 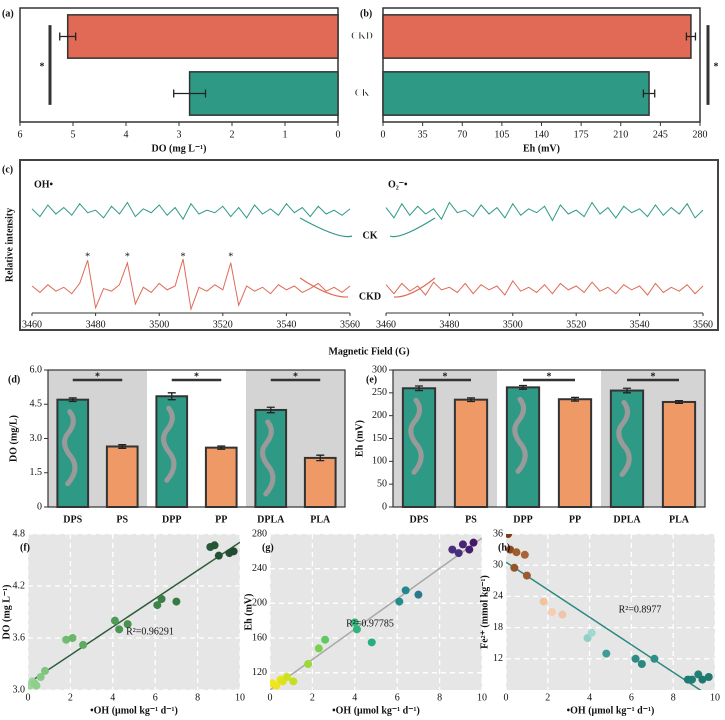 I want to click on x-tick-label: 3560, so click(x=350, y=324).